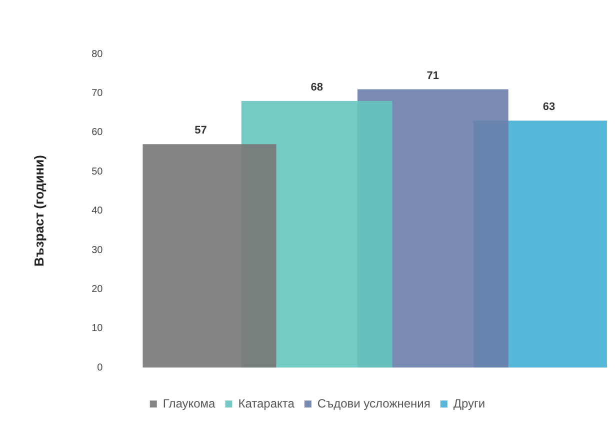 This screenshot has height=438, width=615. What do you see at coordinates (266, 403) in the screenshot?
I see `legend-label: Катаракта` at bounding box center [266, 403].